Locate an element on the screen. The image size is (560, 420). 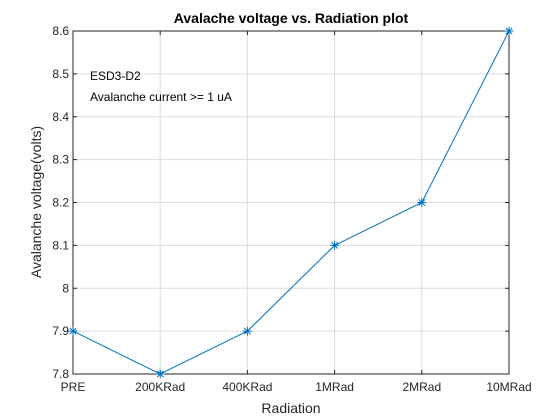
y-tick-label: 8.3 is located at coordinates (60, 160).